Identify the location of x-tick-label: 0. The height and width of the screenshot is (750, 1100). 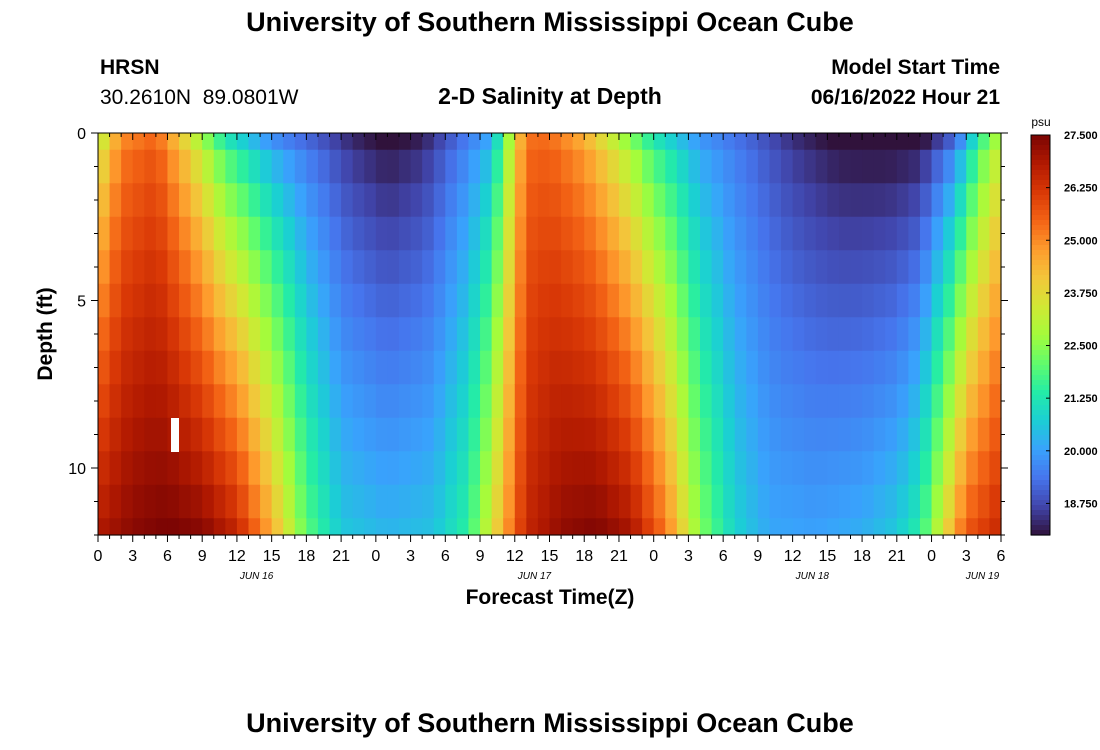
(653, 556).